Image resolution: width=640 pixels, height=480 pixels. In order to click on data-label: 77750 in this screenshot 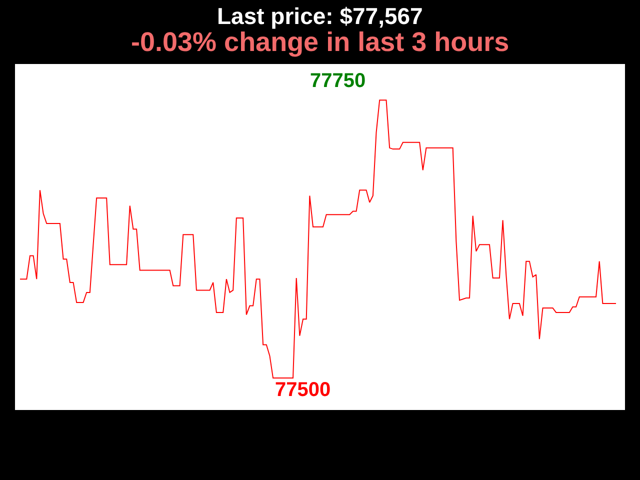, I will do `click(338, 81)`.